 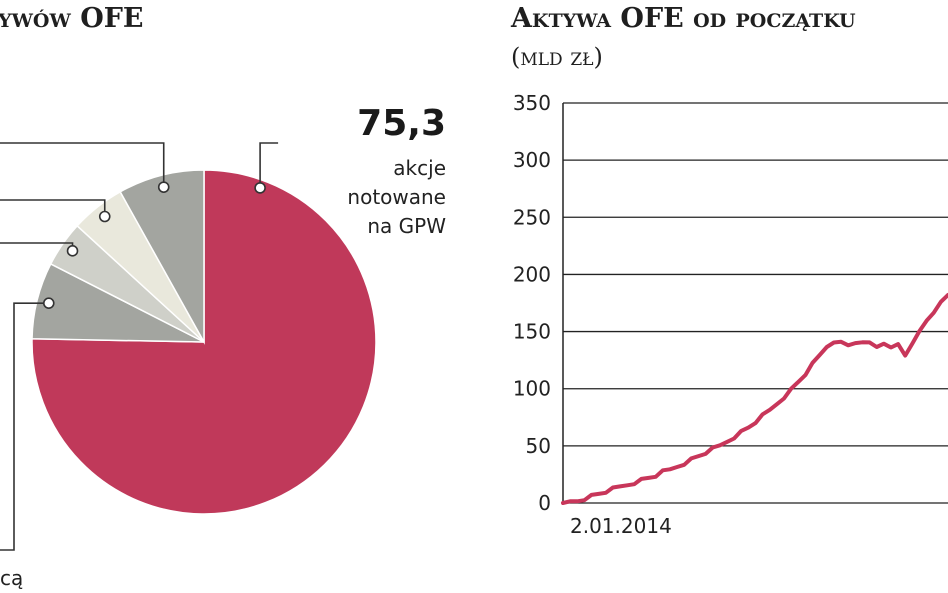 What do you see at coordinates (557, 57) in the screenshot?
I see `line-chart-subtitle: (mld zł)` at bounding box center [557, 57].